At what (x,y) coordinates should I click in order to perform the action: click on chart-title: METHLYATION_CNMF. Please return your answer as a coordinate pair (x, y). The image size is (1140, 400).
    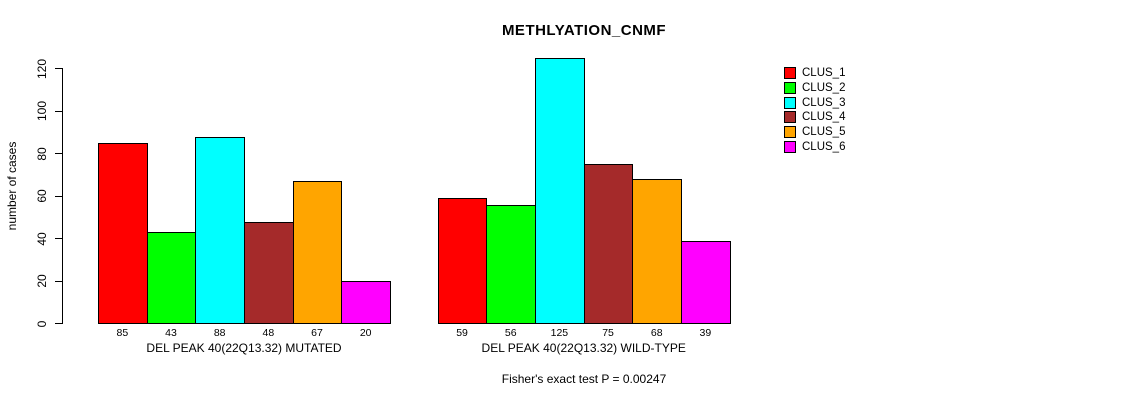
    Looking at the image, I should click on (584, 30).